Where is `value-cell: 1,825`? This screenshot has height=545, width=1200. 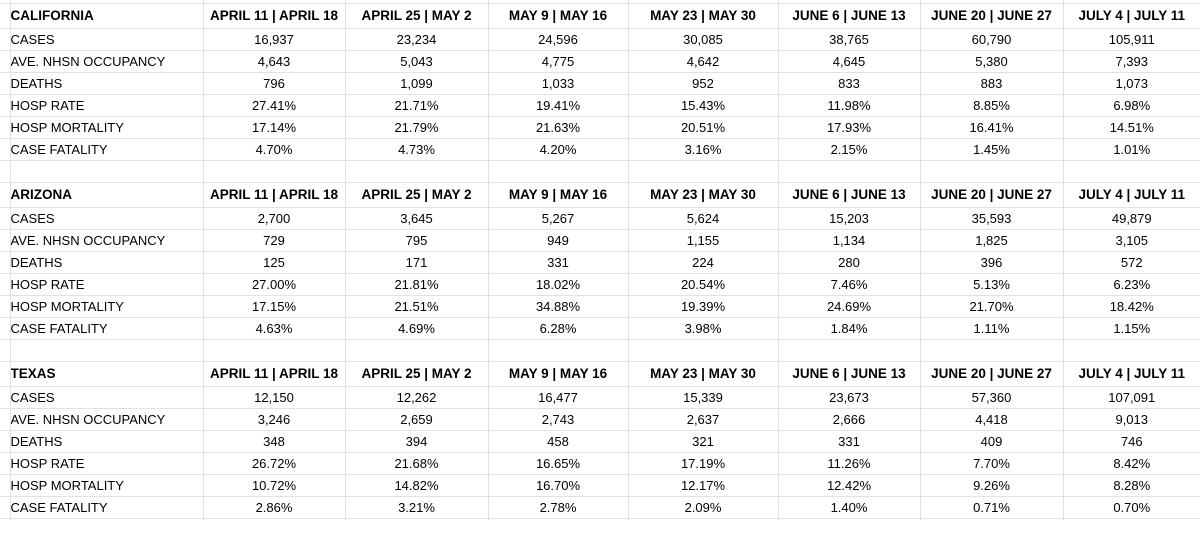
value-cell: 1,825 is located at coordinates (991, 240).